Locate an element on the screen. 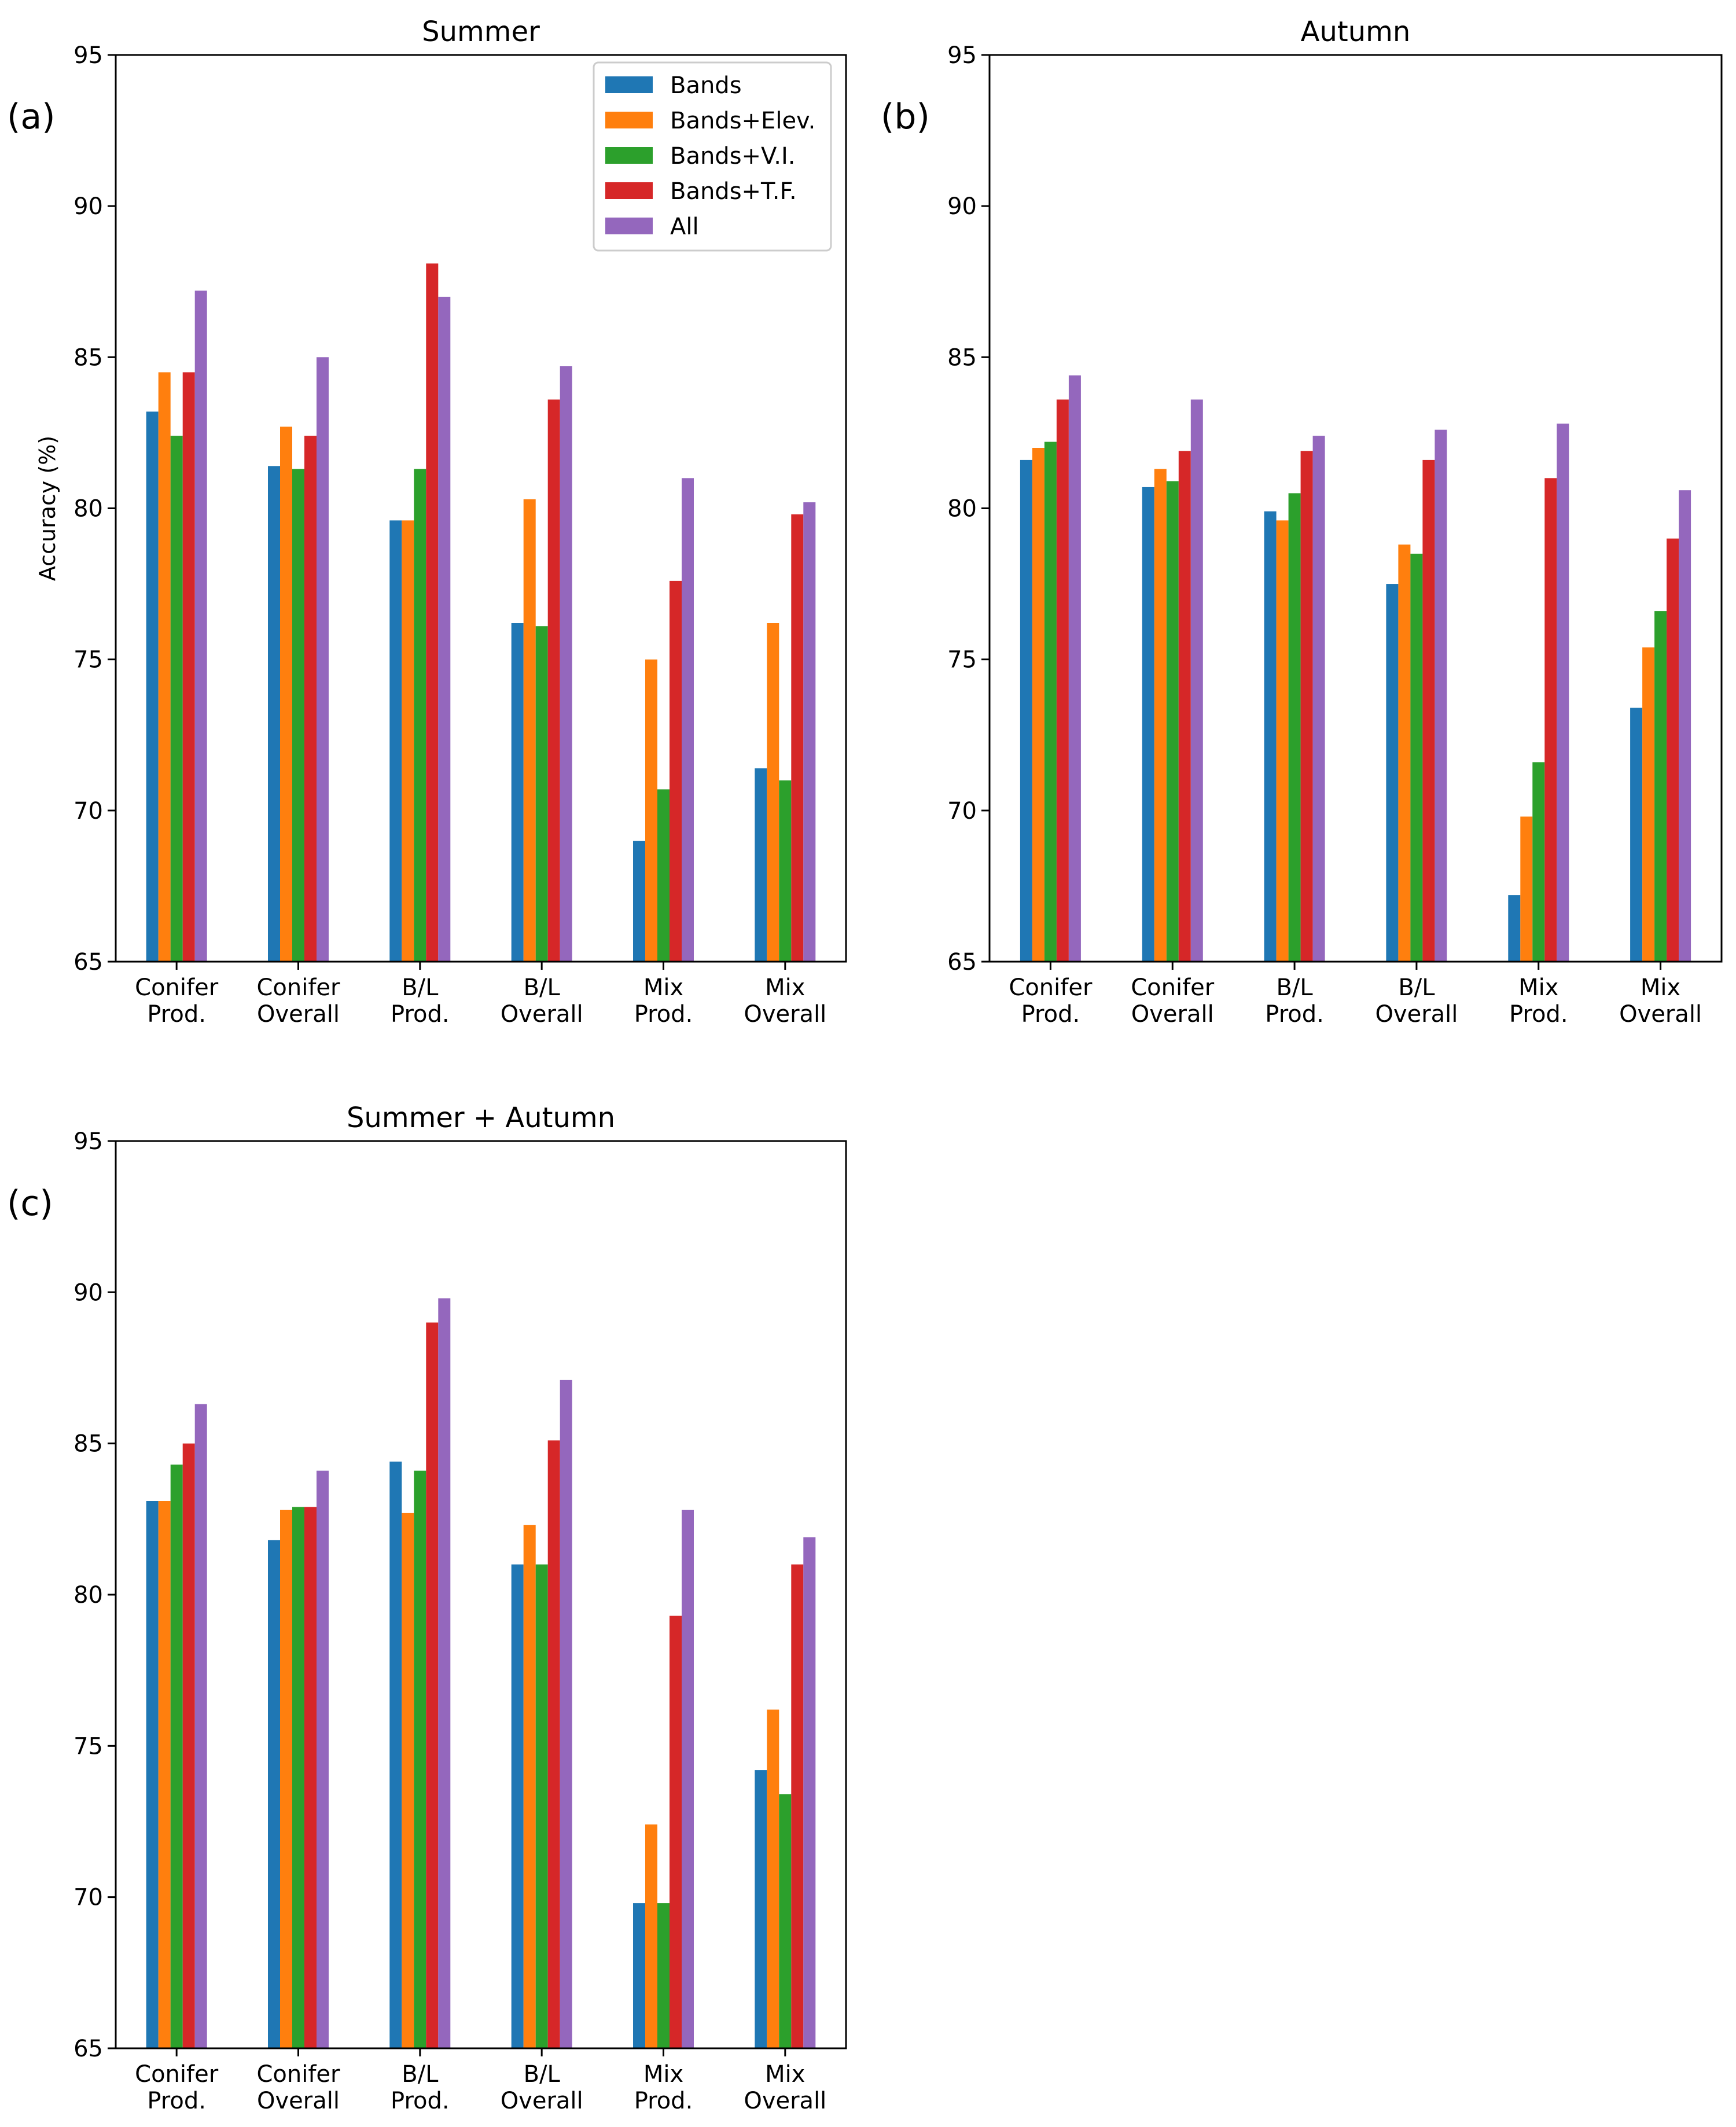 The height and width of the screenshot is (2127, 1736). legend-swatch-all is located at coordinates (629, 226).